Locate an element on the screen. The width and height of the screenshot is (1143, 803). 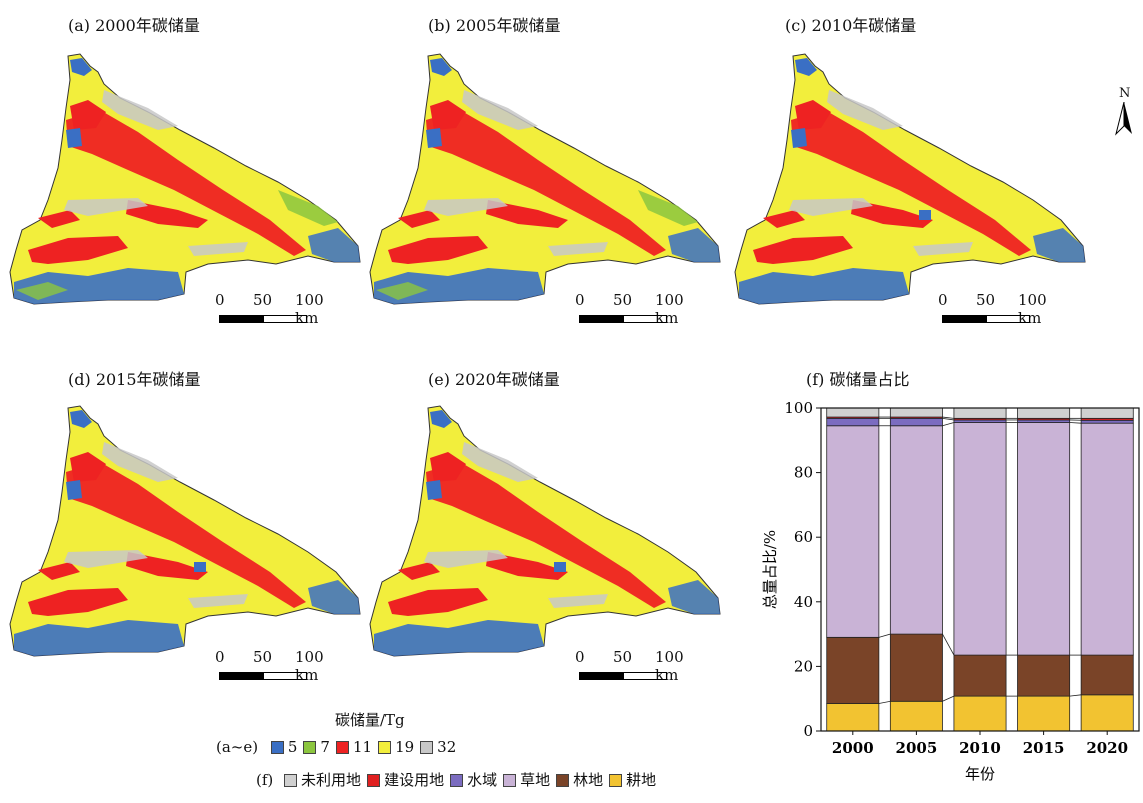
scalebar-d: 0 50 100 km is located at coordinates (282, 668).